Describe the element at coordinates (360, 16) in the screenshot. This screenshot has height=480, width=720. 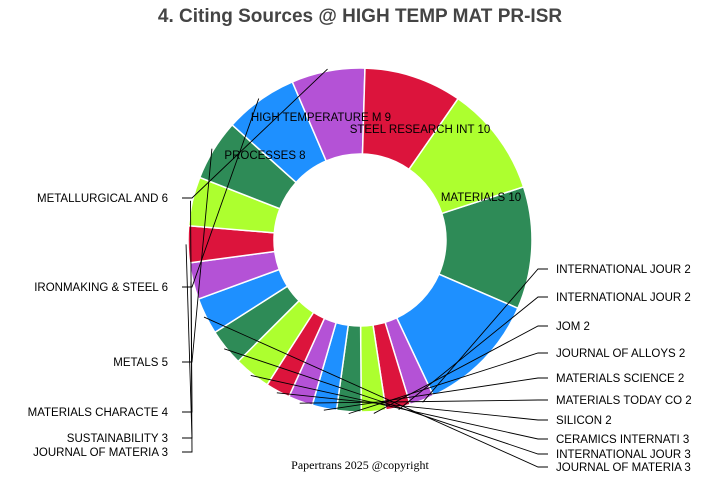
I see `chart-title: 4. Citing Sources @ HIGH TEMP MAT PR-ISR` at that location.